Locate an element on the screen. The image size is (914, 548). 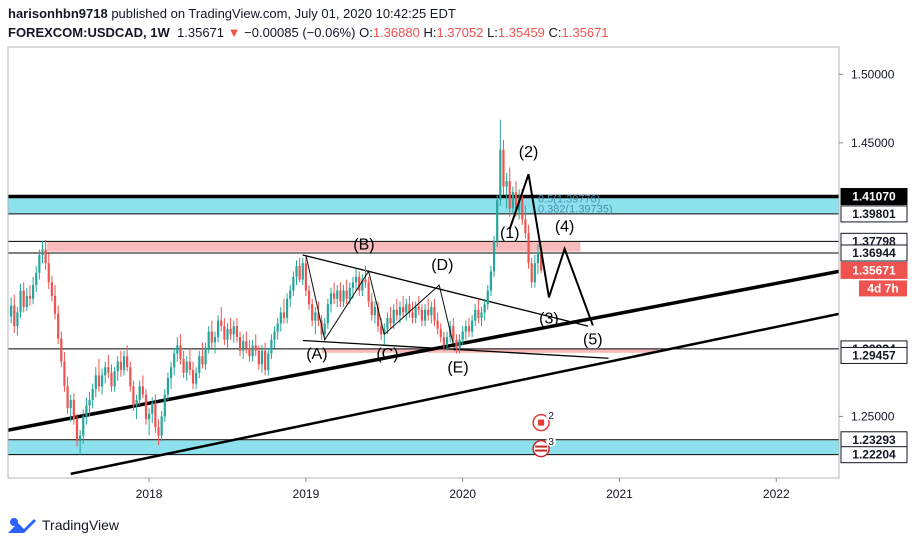
x-tick-label: 2019 is located at coordinates (306, 494).